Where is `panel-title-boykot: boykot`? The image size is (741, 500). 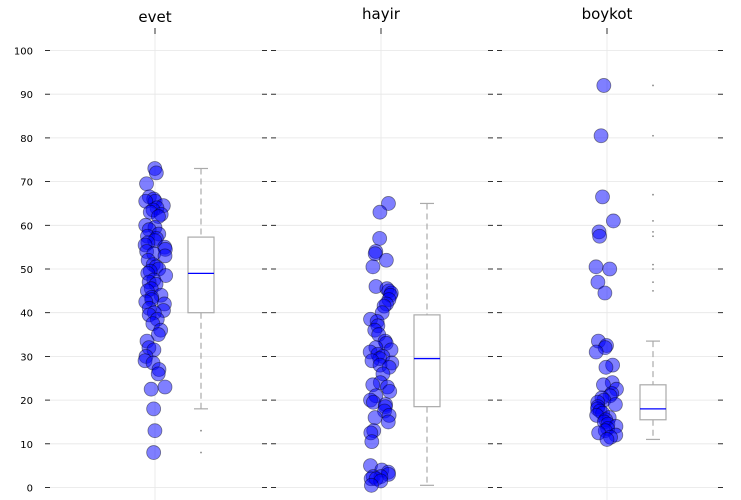 panel-title-boykot: boykot is located at coordinates (607, 14).